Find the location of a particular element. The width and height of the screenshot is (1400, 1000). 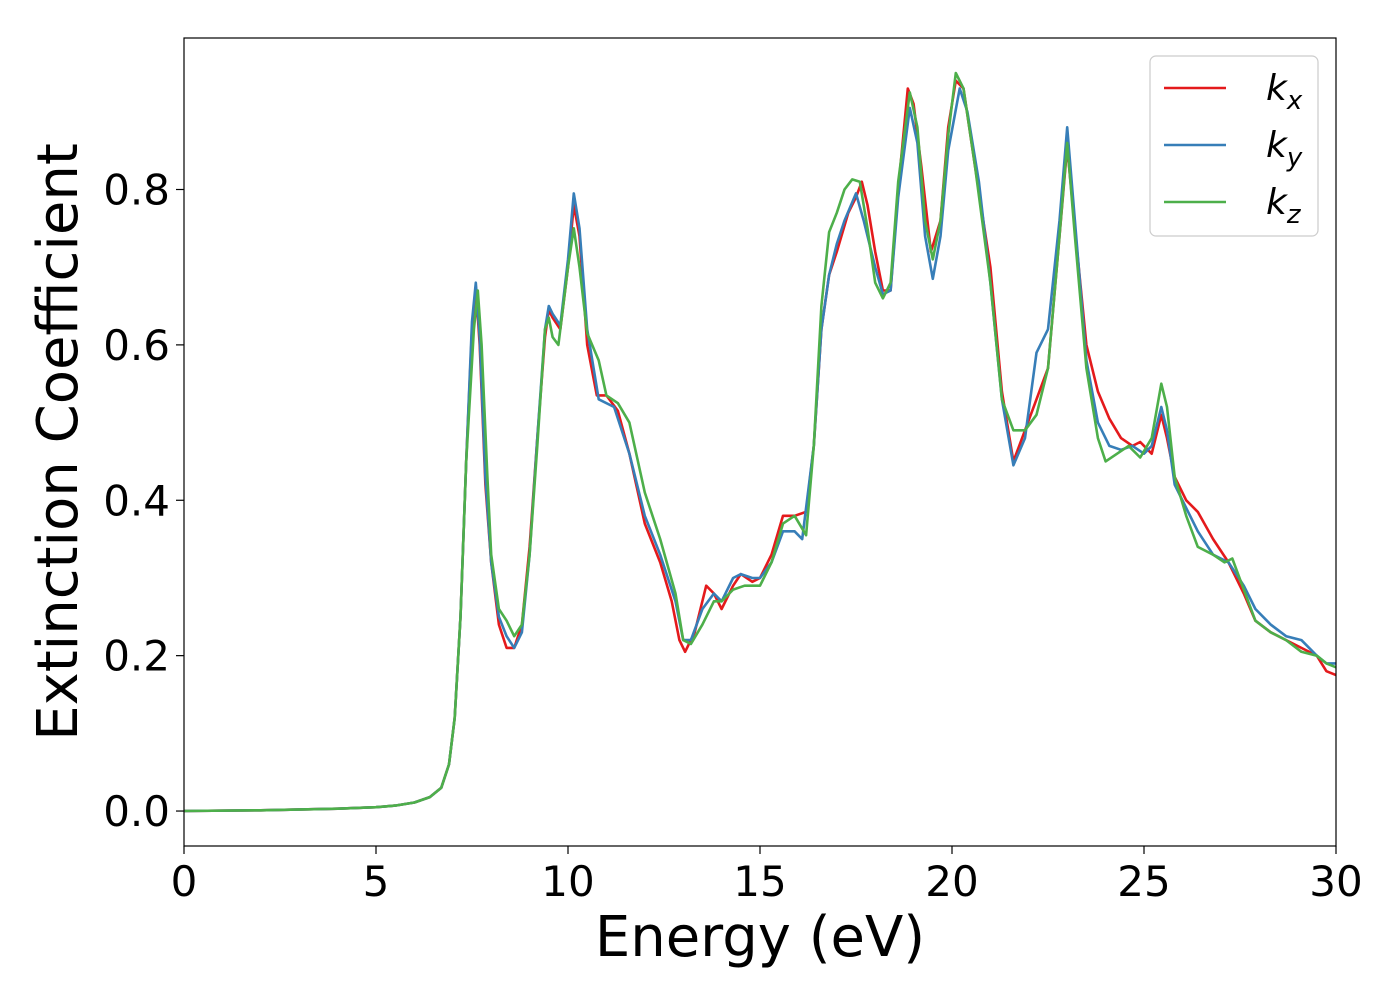

x-tick-label: 25 is located at coordinates (1143, 881).